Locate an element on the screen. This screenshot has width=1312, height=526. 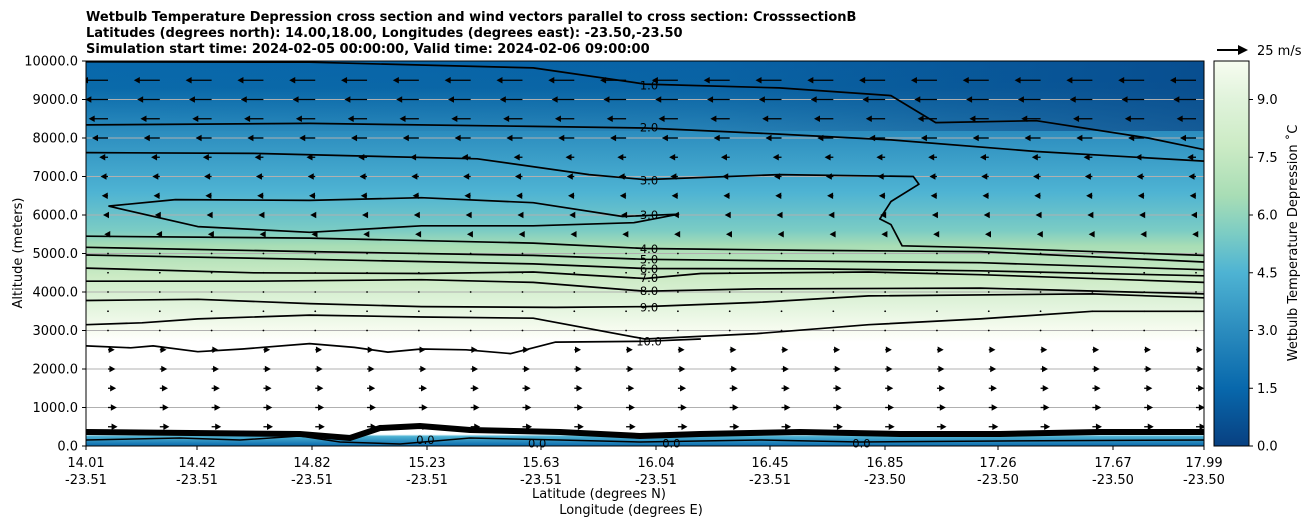
x-tick-label-lat: 17.99 is located at coordinates (1203, 463).